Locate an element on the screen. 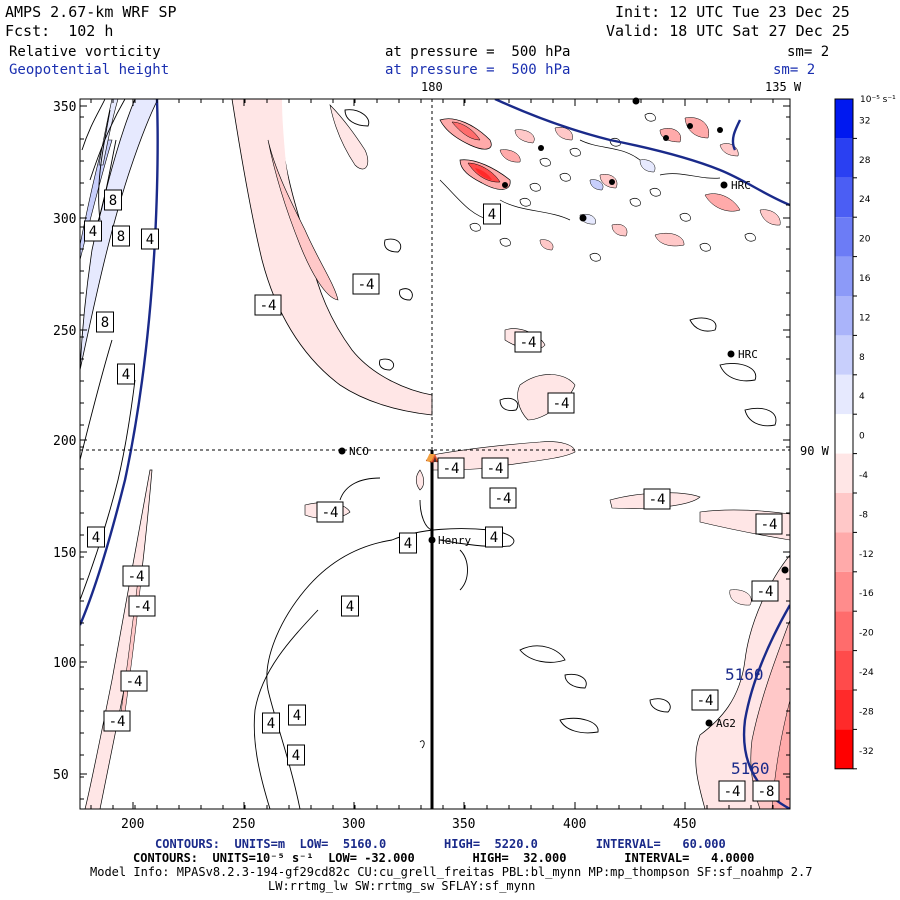 The height and width of the screenshot is (900, 900). colorbar-level-label: 12 is located at coordinates (864, 318).